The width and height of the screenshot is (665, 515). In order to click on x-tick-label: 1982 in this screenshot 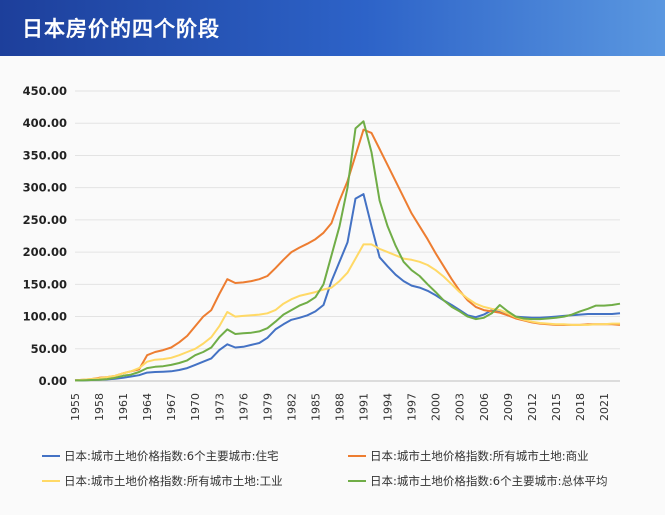, I will do `click(291, 407)`.